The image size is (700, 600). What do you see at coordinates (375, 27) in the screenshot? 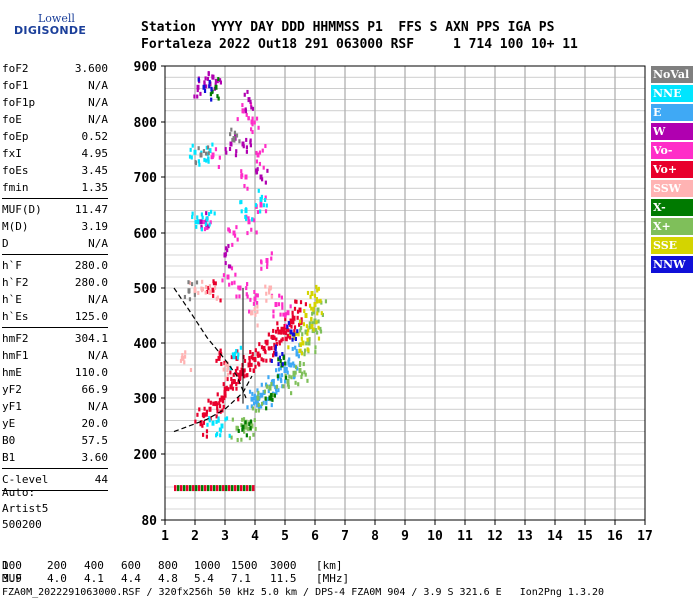
I see `header-label-p1: P1` at bounding box center [375, 27].